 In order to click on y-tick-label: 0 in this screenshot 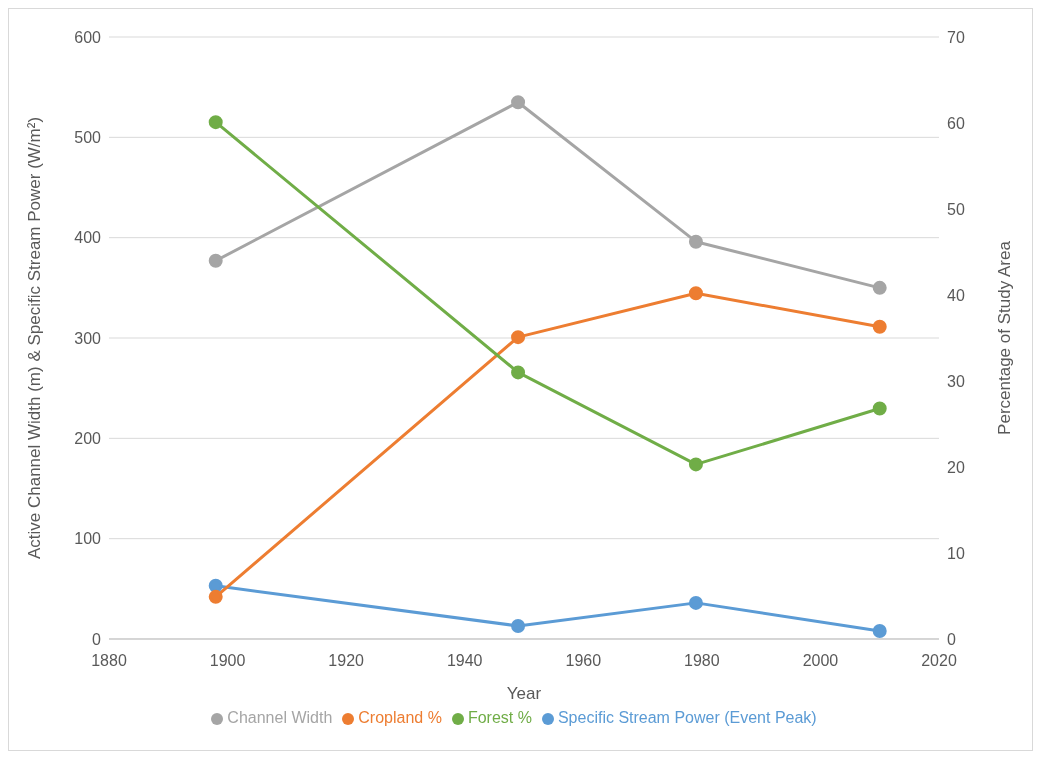, I will do `click(97, 639)`.